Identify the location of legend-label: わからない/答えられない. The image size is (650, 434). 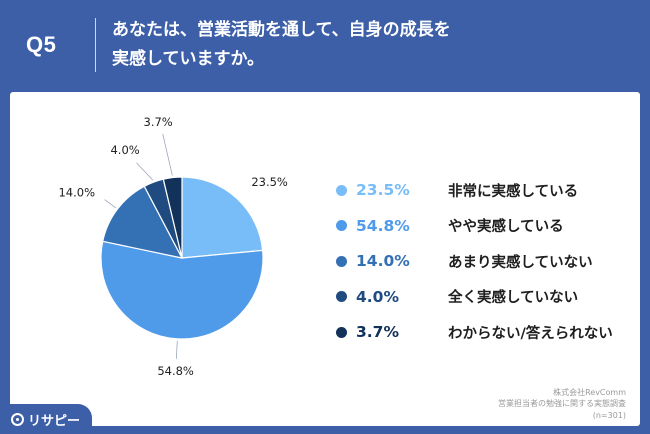
(530, 333).